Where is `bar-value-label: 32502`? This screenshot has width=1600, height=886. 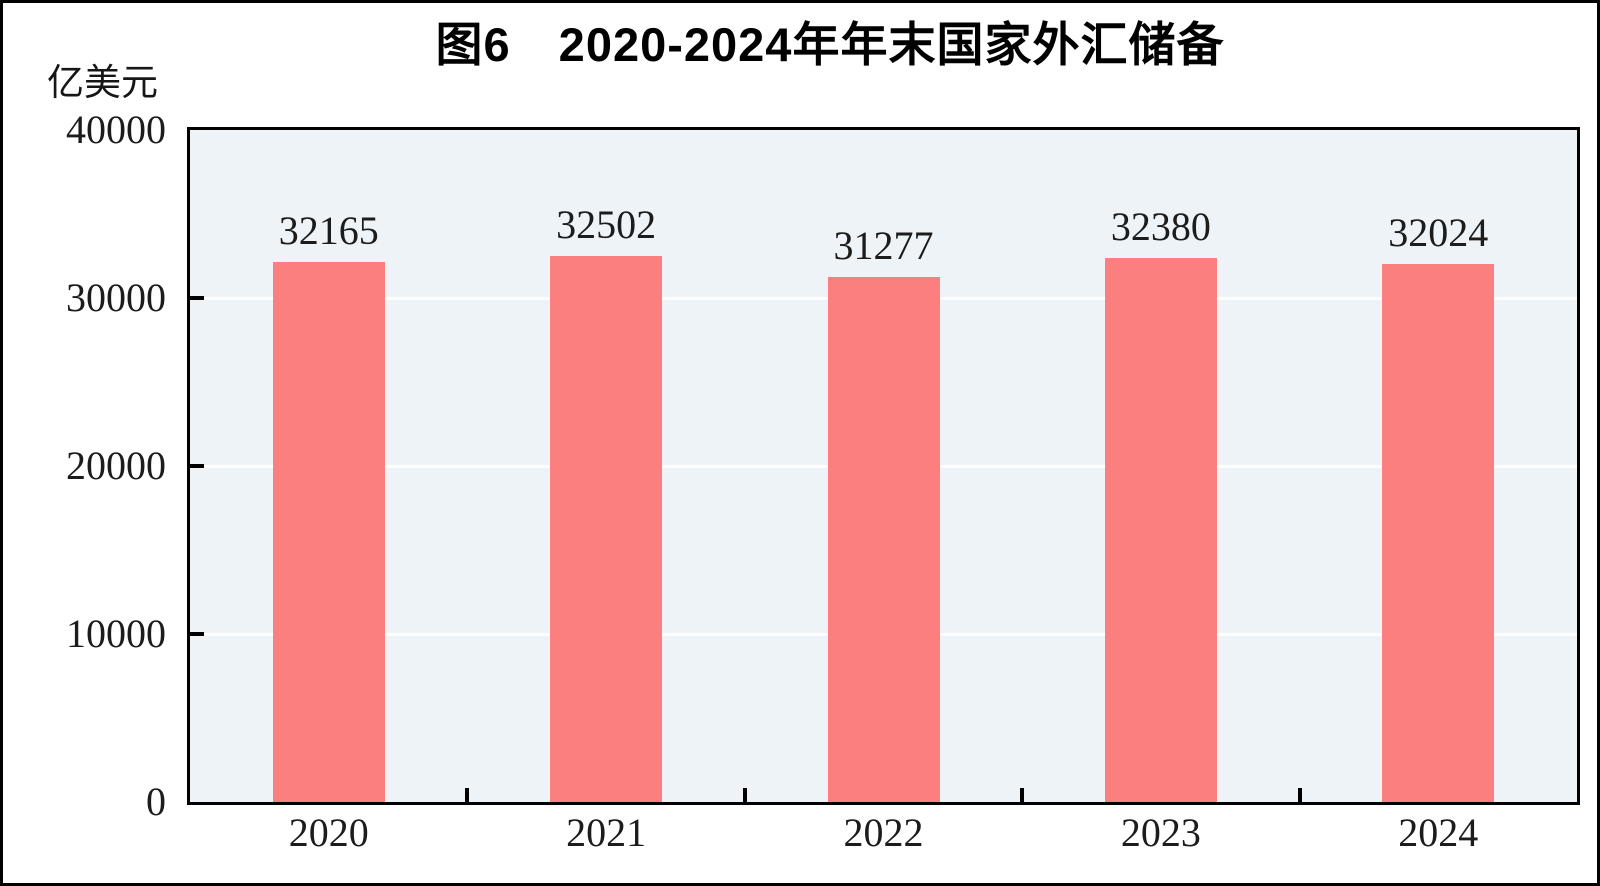 bar-value-label: 32502 is located at coordinates (606, 224).